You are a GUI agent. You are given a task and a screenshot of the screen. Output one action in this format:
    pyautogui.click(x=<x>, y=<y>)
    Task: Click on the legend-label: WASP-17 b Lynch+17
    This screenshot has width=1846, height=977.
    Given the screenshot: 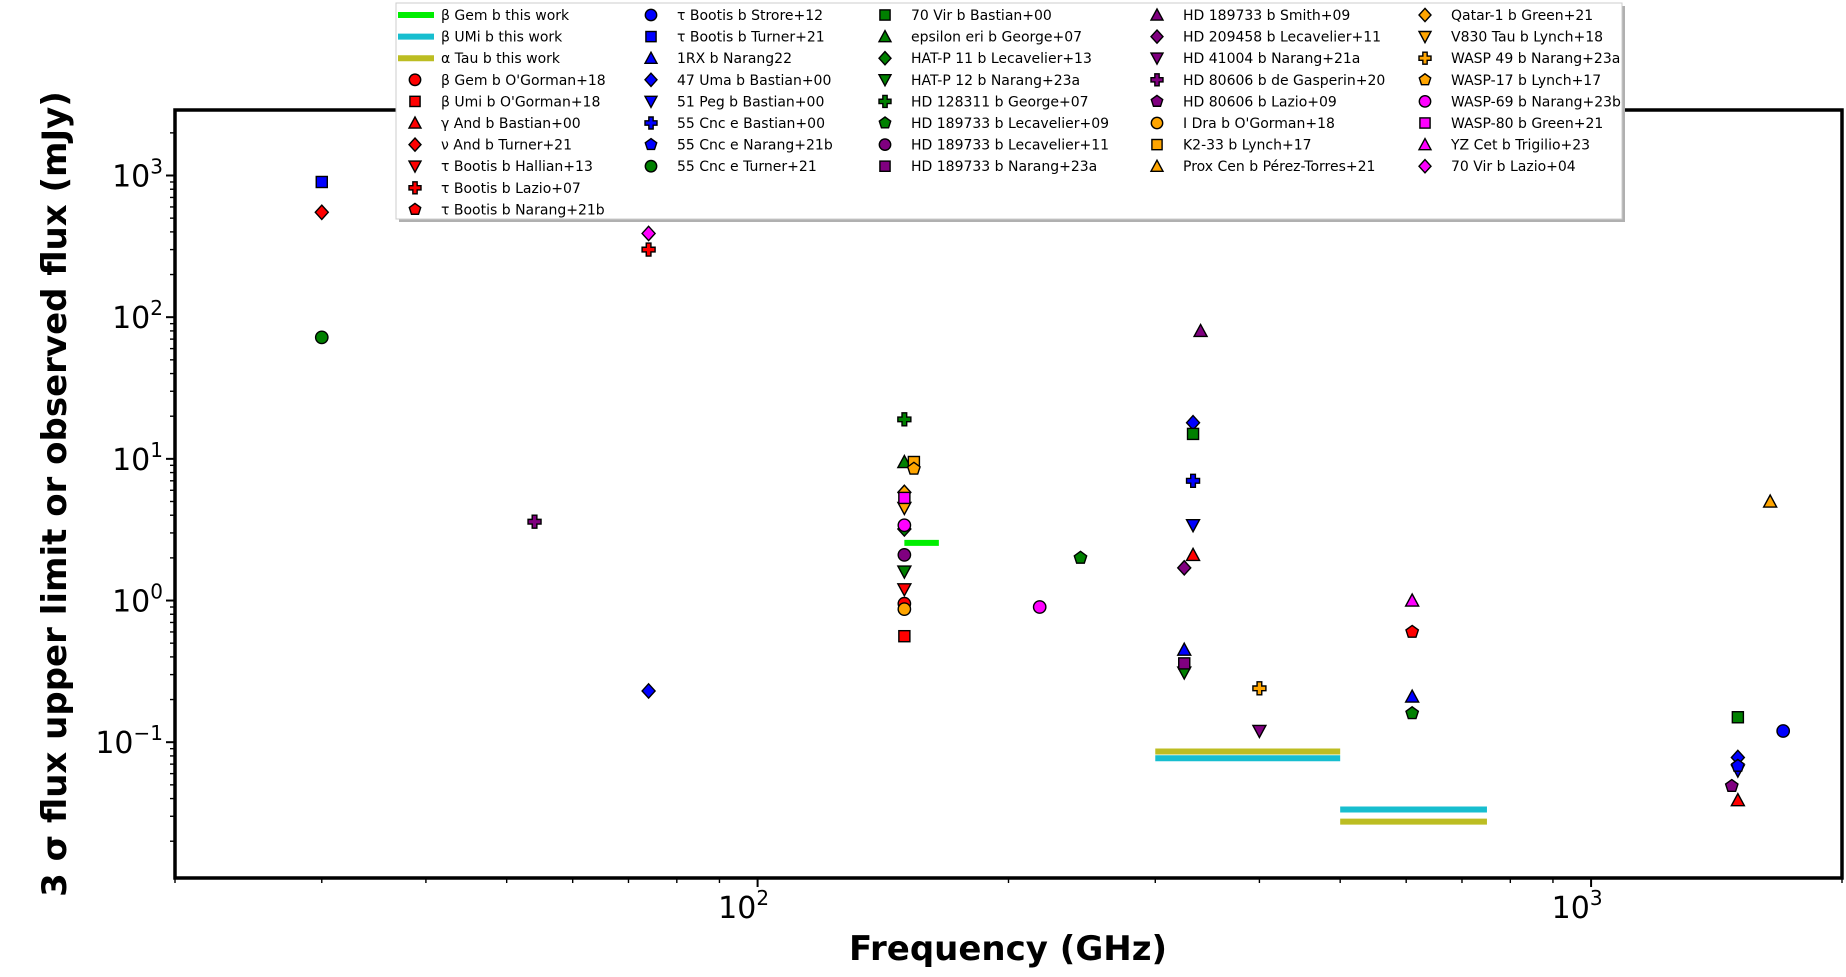 What is the action you would take?
    pyautogui.click(x=1526, y=81)
    